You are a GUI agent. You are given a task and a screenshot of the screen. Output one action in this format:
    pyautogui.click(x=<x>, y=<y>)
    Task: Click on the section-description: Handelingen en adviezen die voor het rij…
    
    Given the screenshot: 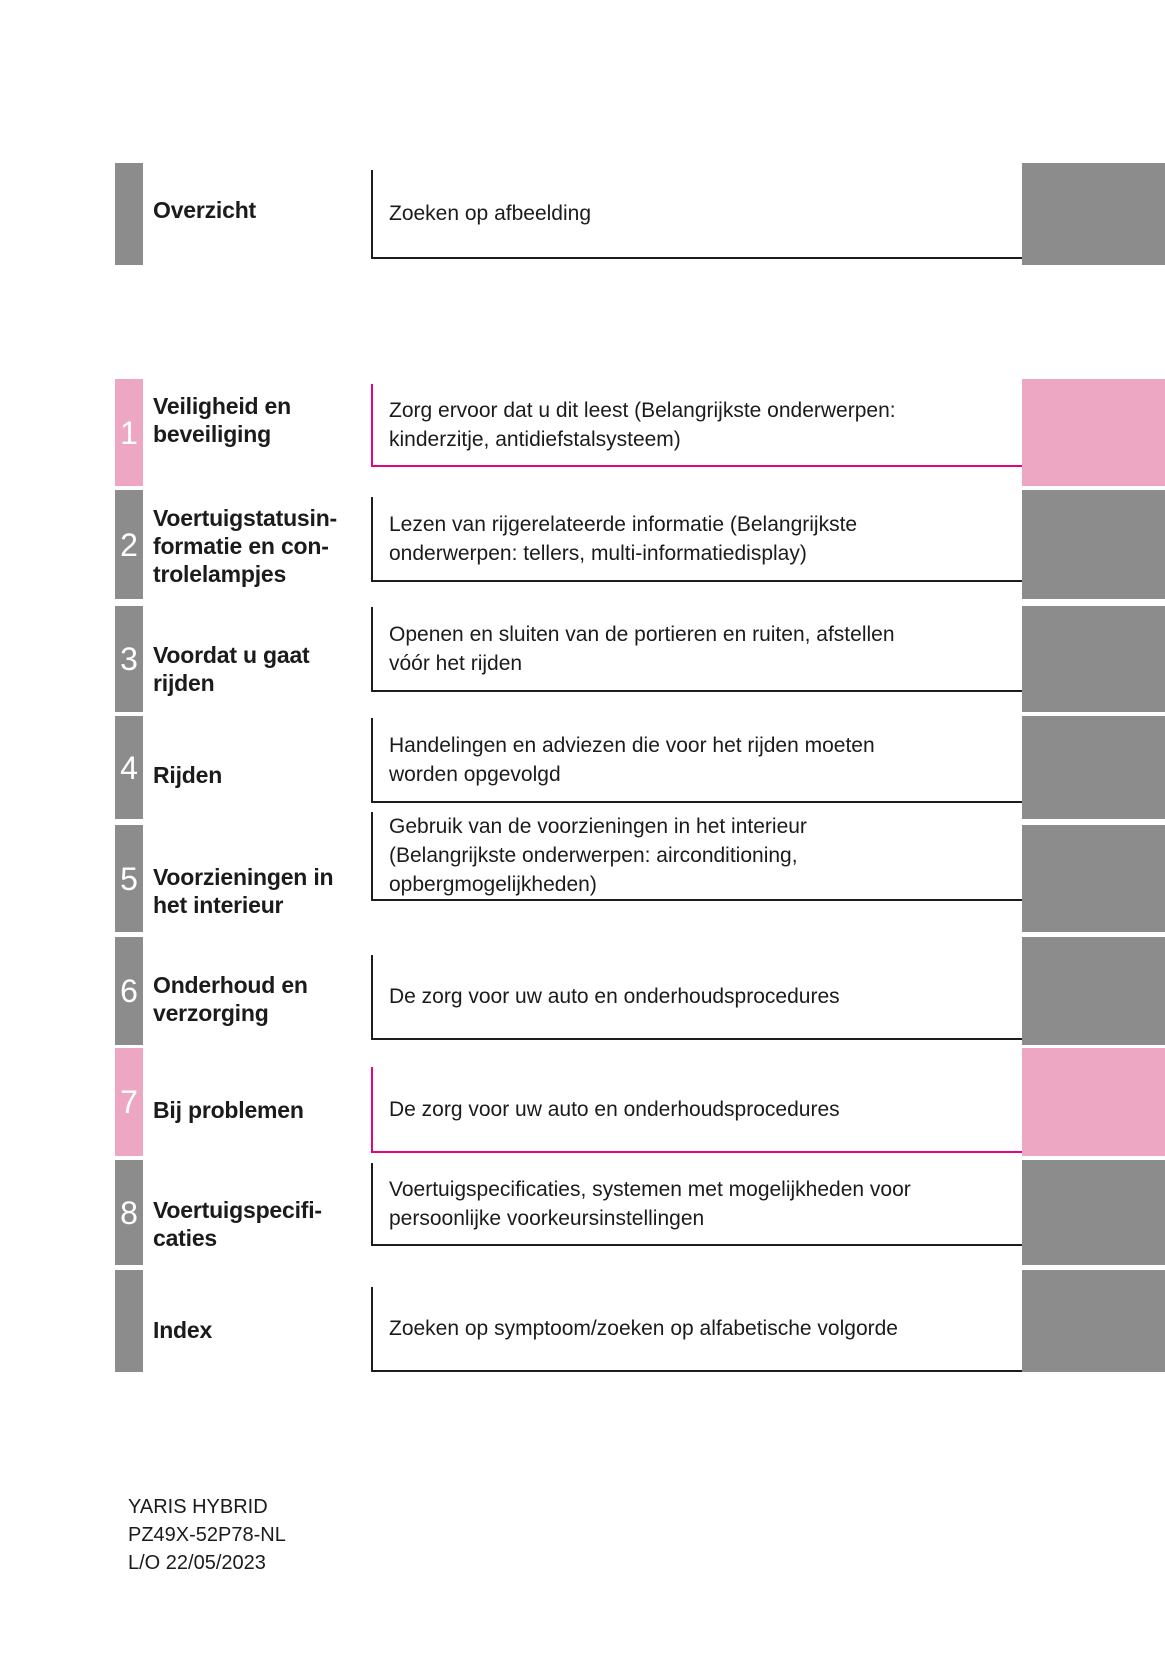 What is the action you would take?
    pyautogui.click(x=632, y=759)
    